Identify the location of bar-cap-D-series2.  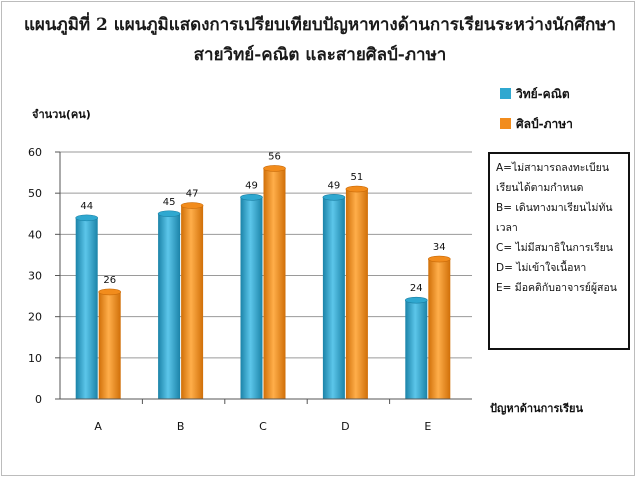
(357, 189).